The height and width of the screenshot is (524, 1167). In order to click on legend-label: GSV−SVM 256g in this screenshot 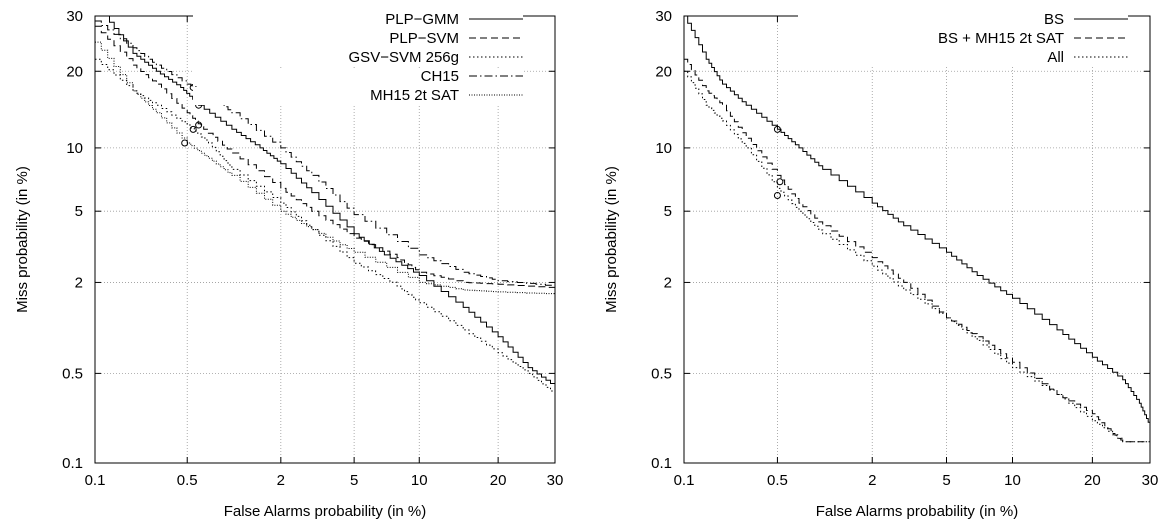, I will do `click(404, 57)`.